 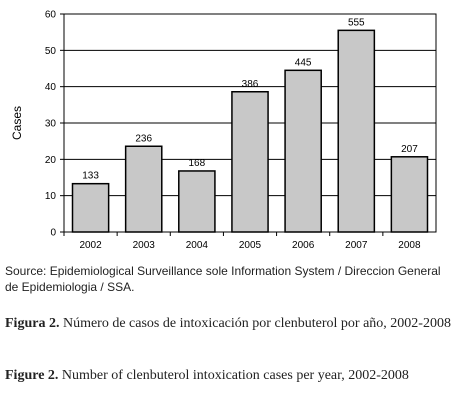 What do you see at coordinates (51, 51) in the screenshot?
I see `y-tick-label: 50` at bounding box center [51, 51].